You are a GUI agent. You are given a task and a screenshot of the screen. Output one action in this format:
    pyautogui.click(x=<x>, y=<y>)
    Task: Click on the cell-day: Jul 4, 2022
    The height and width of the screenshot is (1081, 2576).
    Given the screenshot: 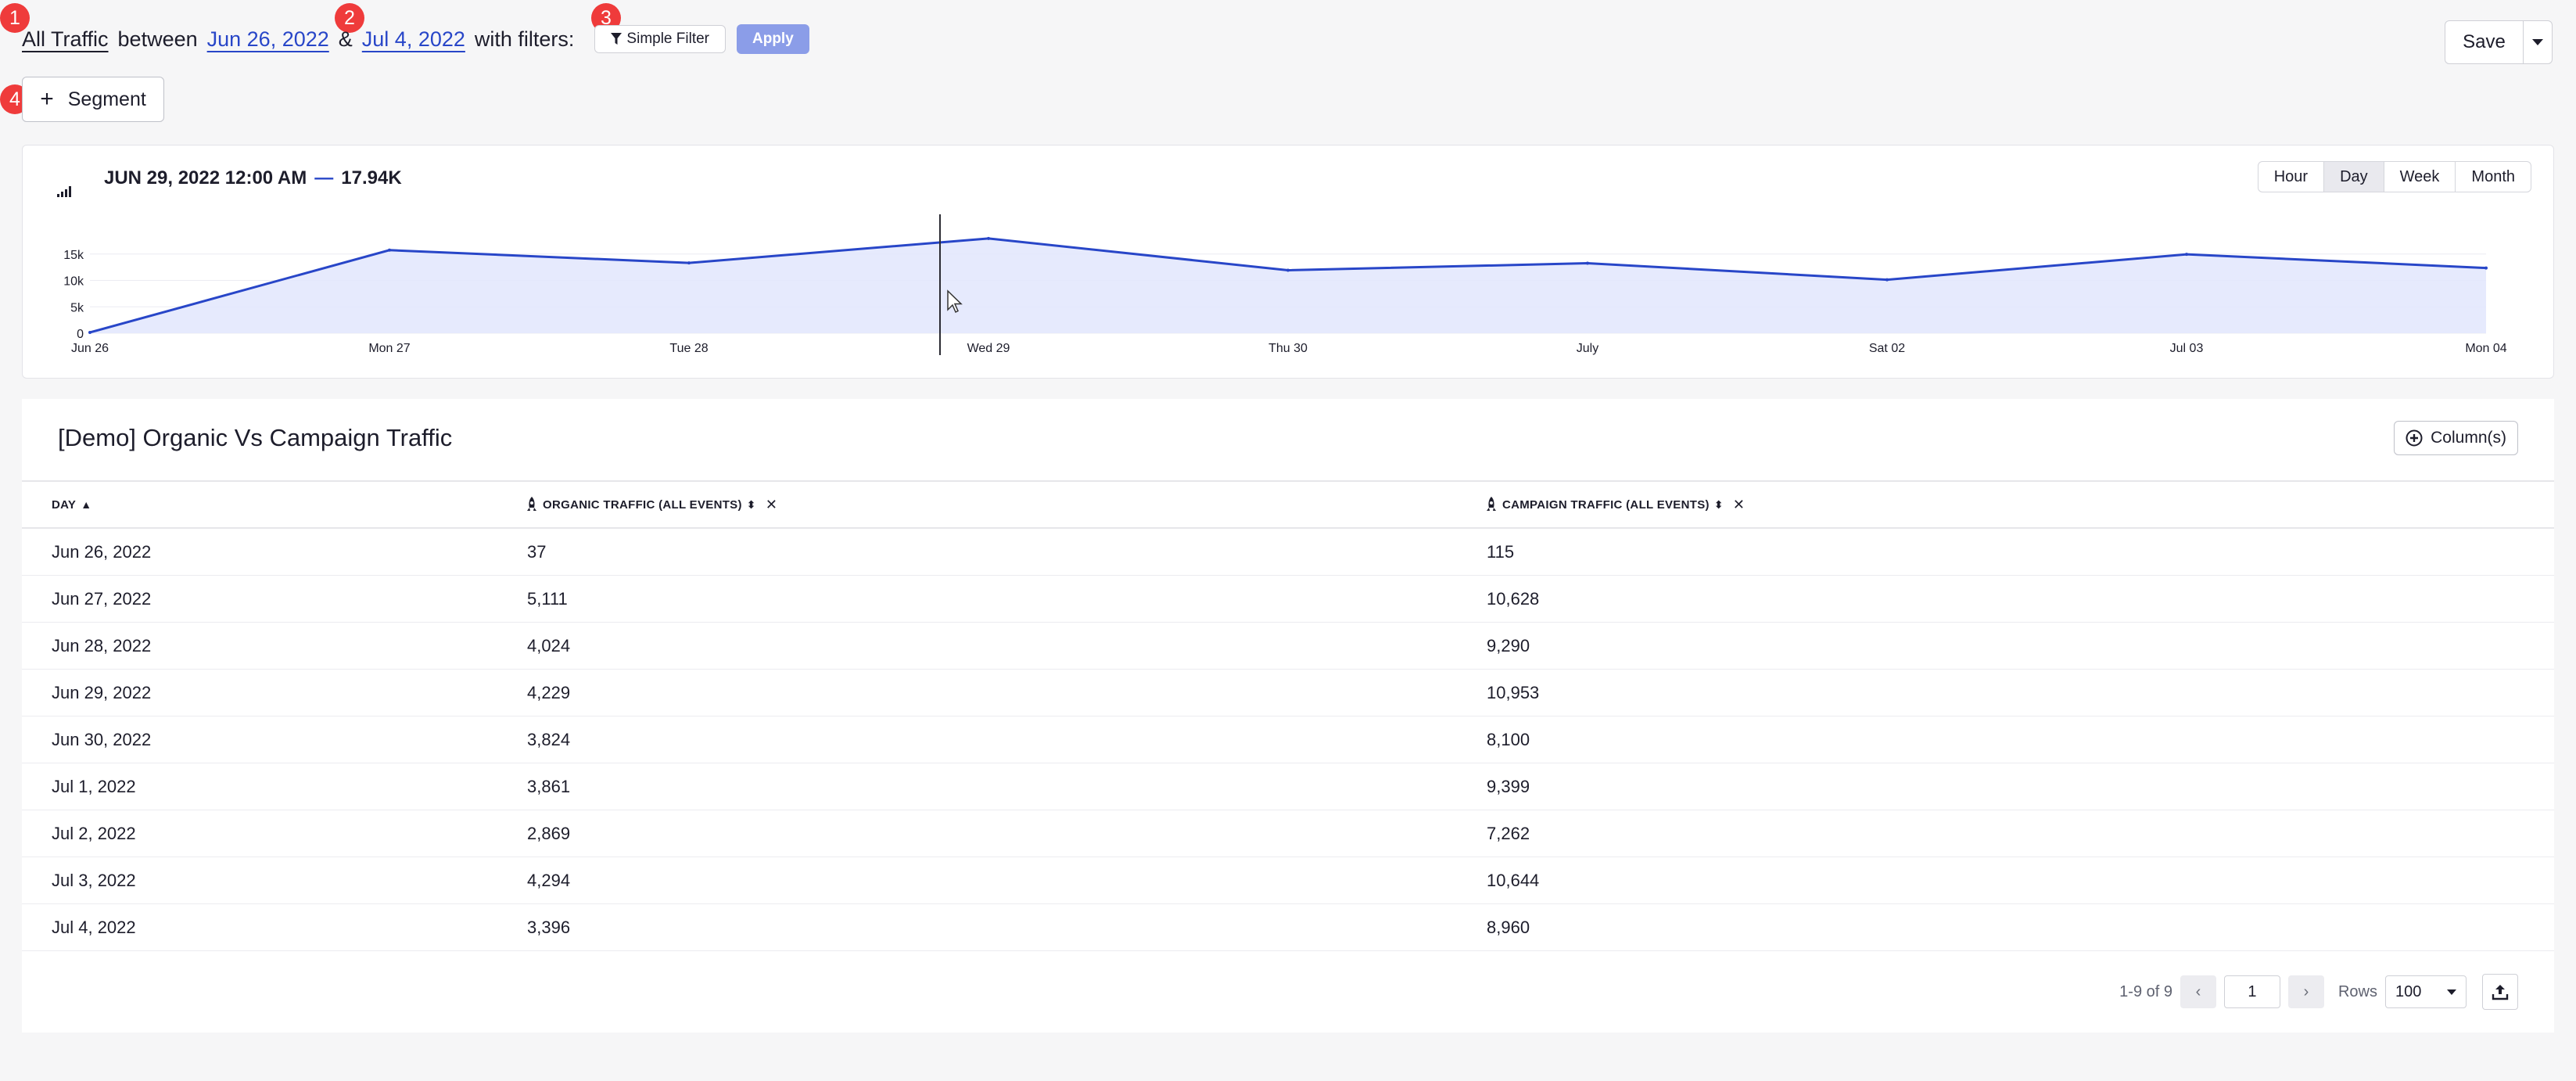 What is the action you would take?
    pyautogui.click(x=94, y=928)
    